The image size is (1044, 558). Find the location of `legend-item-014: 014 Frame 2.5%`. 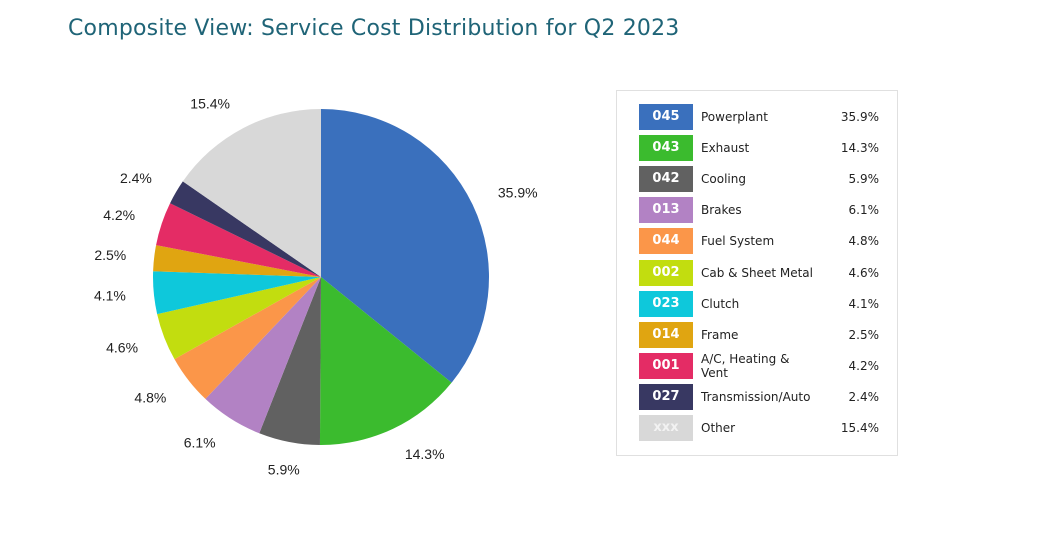

legend-item-014: 014 Frame 2.5% is located at coordinates (759, 334).